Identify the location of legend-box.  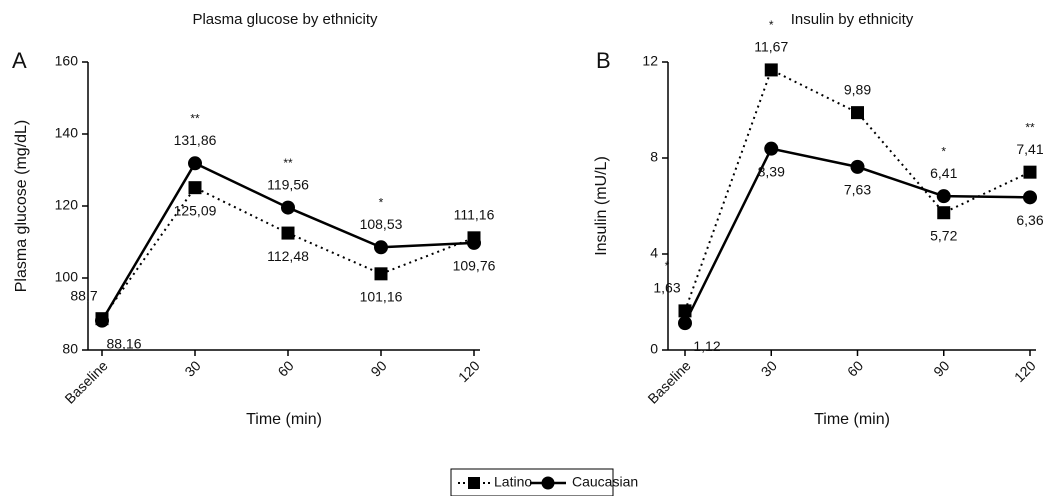
(532, 482).